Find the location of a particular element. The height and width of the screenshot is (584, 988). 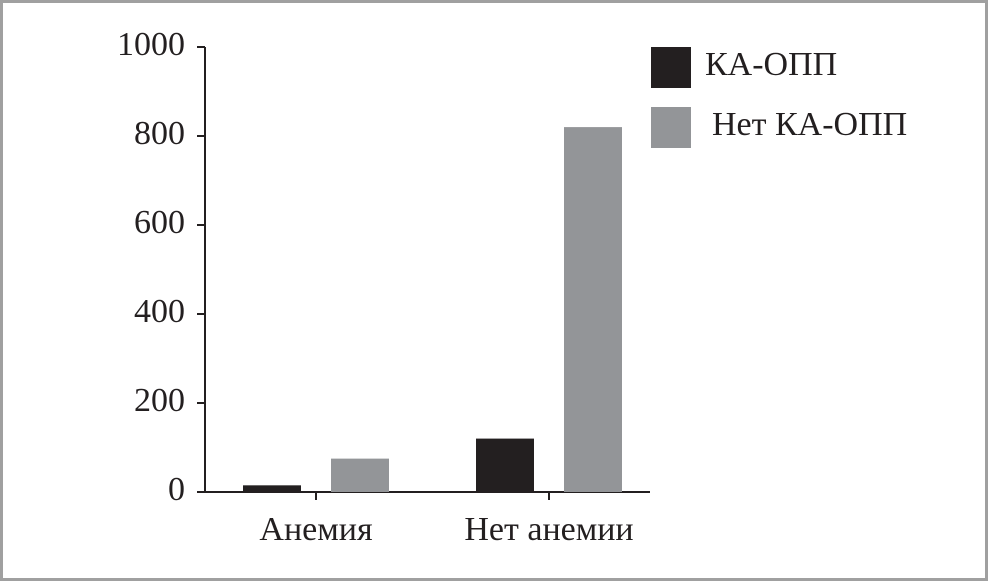

y-tick-label: 800 is located at coordinates (159, 133).